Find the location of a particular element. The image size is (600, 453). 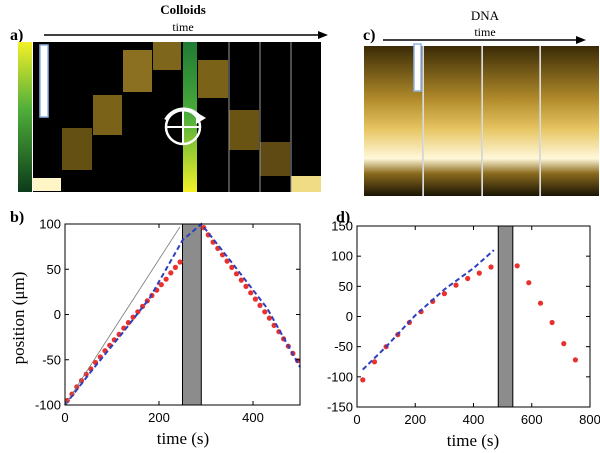

panel-a-title: Colloids is located at coordinates (183, 9).